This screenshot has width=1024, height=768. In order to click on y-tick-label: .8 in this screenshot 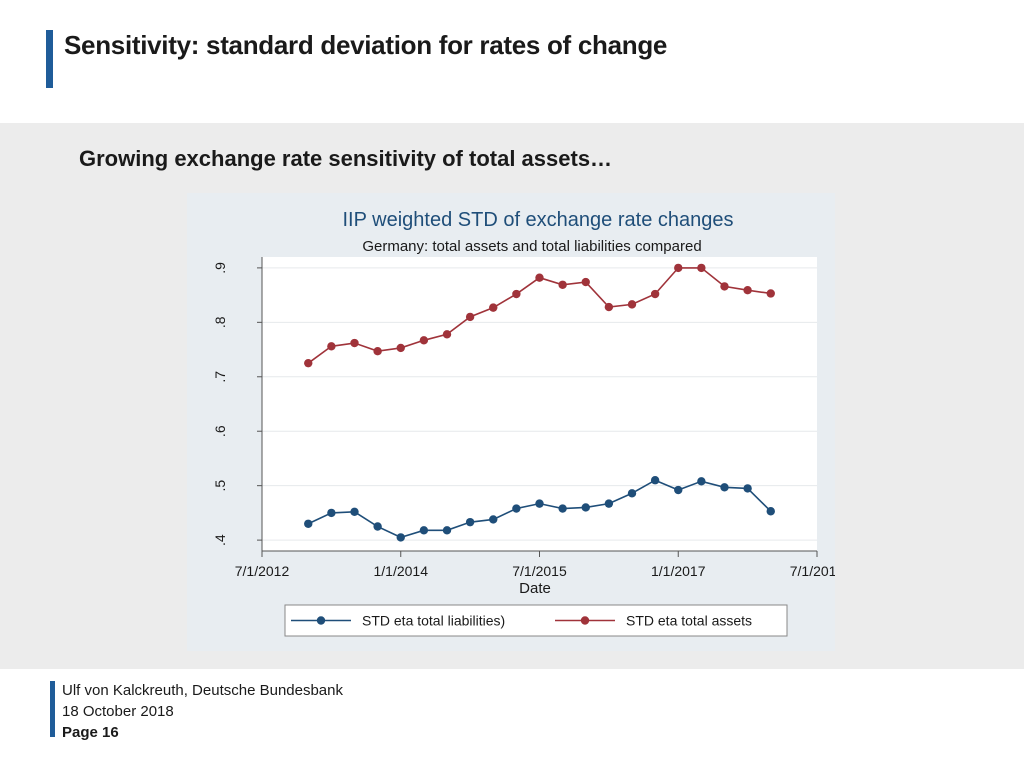, I will do `click(220, 322)`.